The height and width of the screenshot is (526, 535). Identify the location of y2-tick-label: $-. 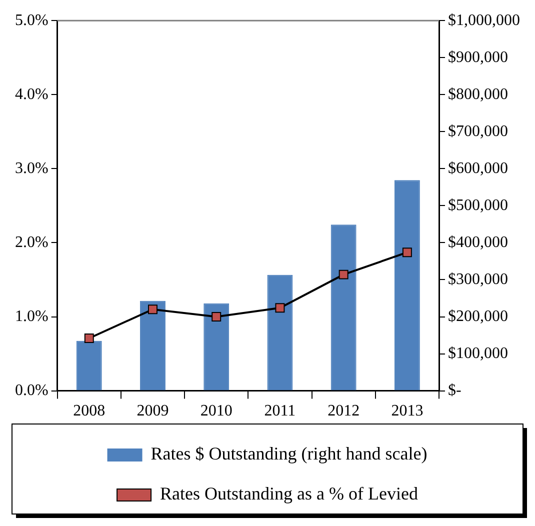
(455, 391).